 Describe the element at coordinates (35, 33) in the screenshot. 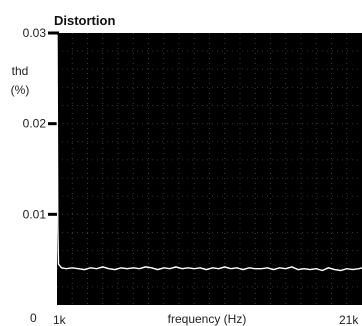

I see `y-tick-label: 0.03` at that location.